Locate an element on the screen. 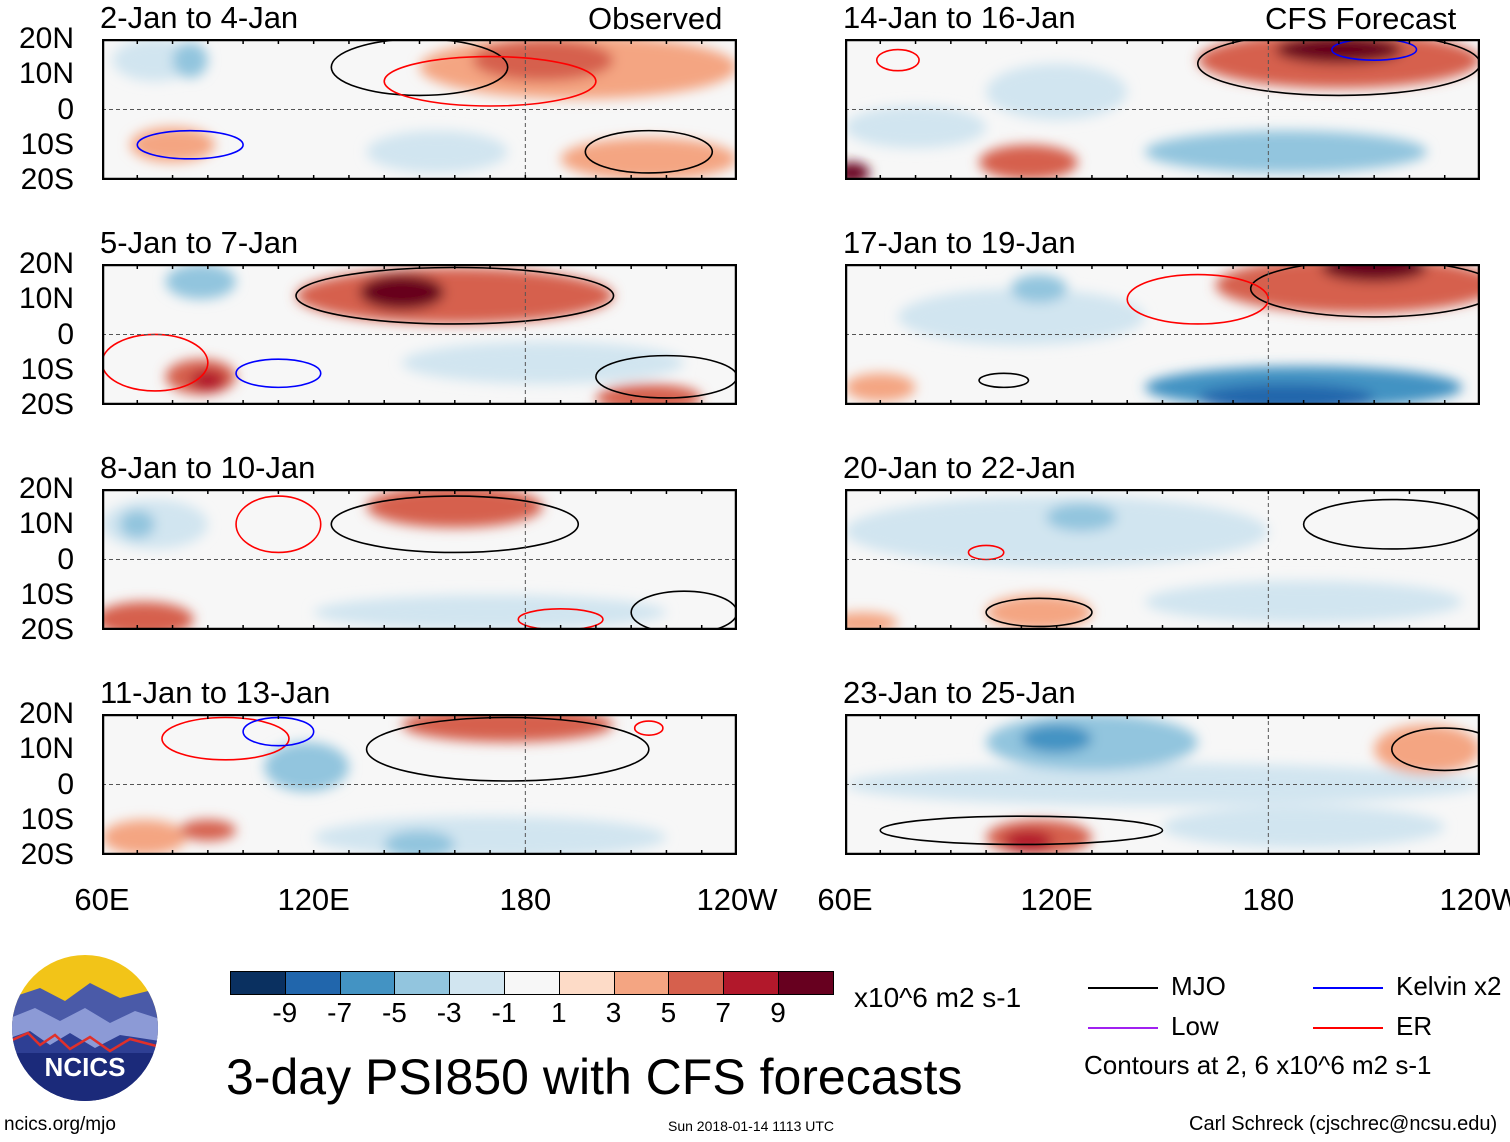 The image size is (1510, 1142). panel-title: 8-Jan to 10-Jan is located at coordinates (208, 467).